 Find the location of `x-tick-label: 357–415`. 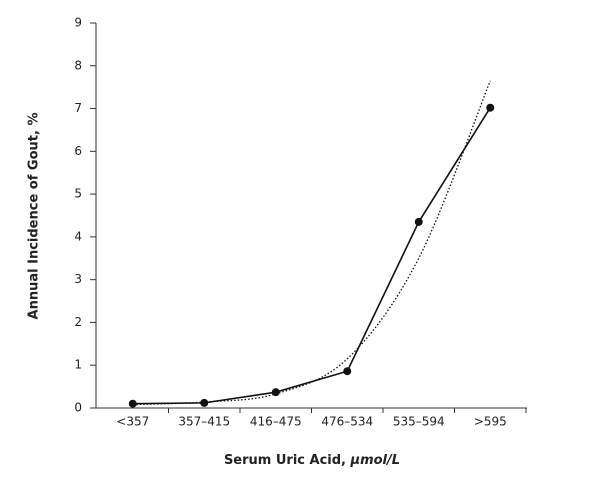

x-tick-label: 357–415 is located at coordinates (204, 422).